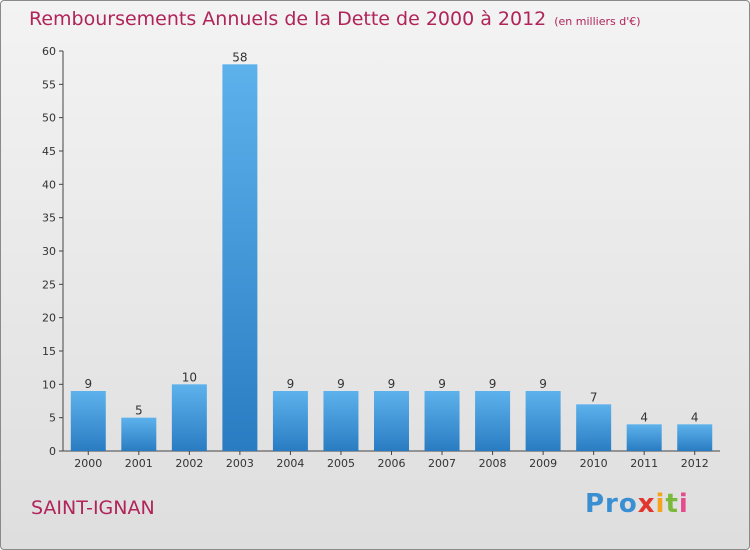 The height and width of the screenshot is (550, 750). I want to click on y-tick-label: 15, so click(49, 351).